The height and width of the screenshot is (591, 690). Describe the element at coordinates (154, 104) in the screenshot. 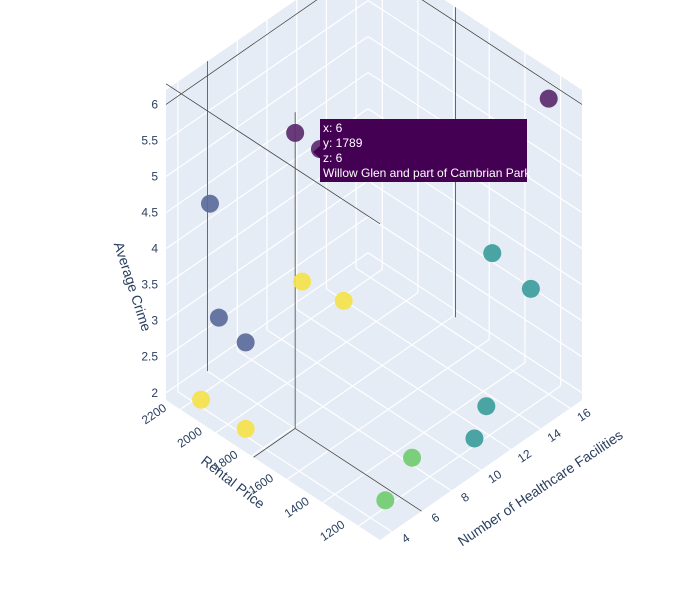

I see `z-tick-label: 6` at that location.